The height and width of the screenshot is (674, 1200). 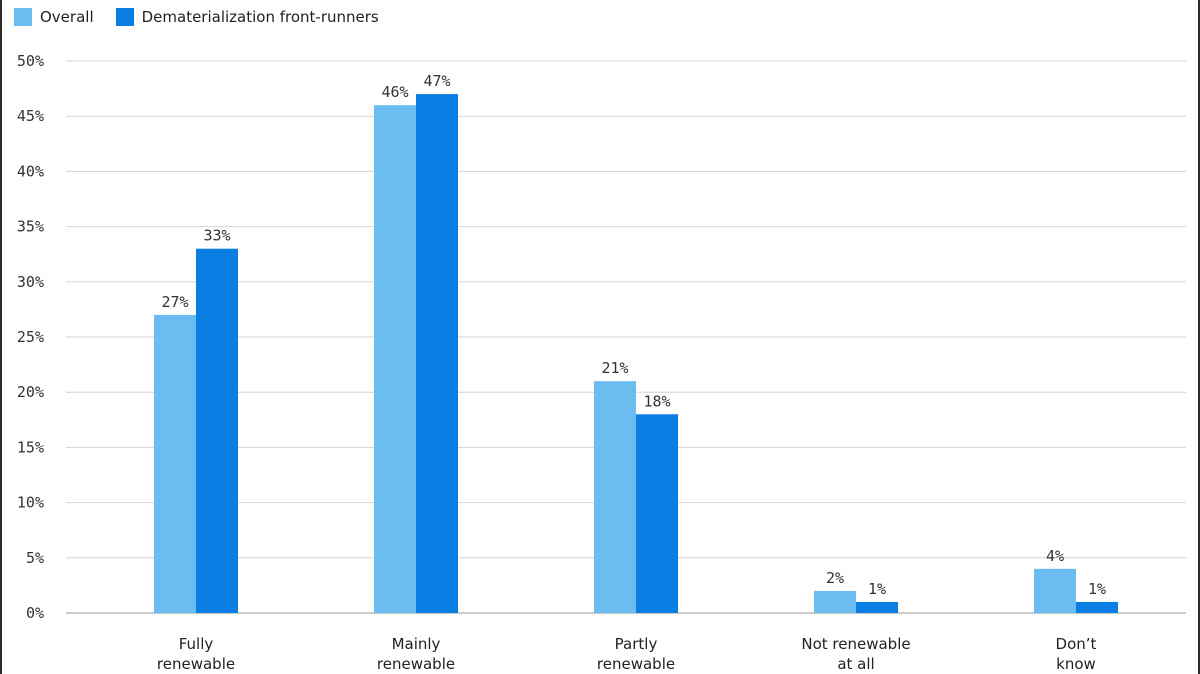 What do you see at coordinates (30, 61) in the screenshot?
I see `y-tick-label: 50%` at bounding box center [30, 61].